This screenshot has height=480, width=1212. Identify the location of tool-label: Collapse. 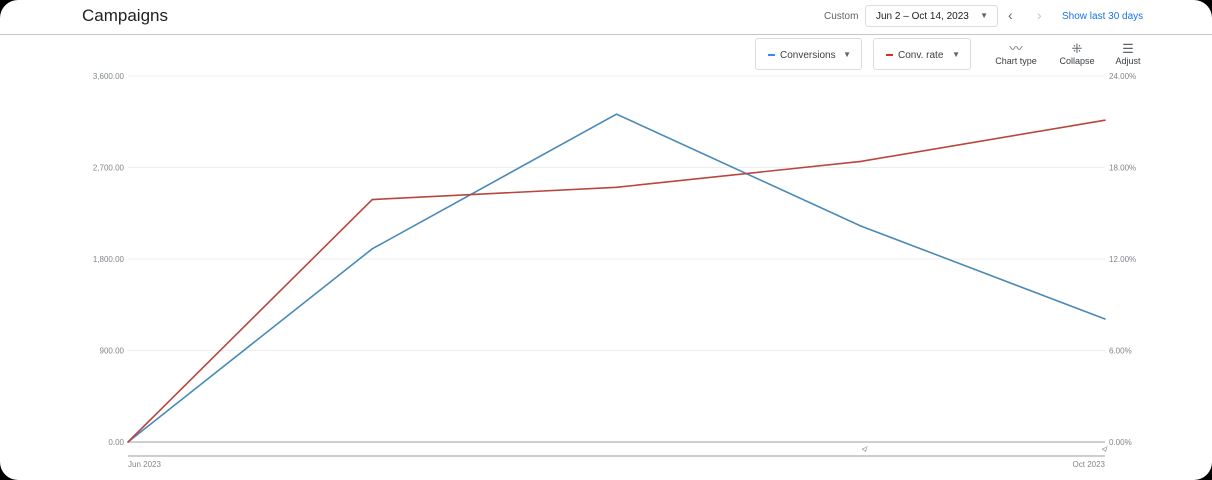
(1077, 61).